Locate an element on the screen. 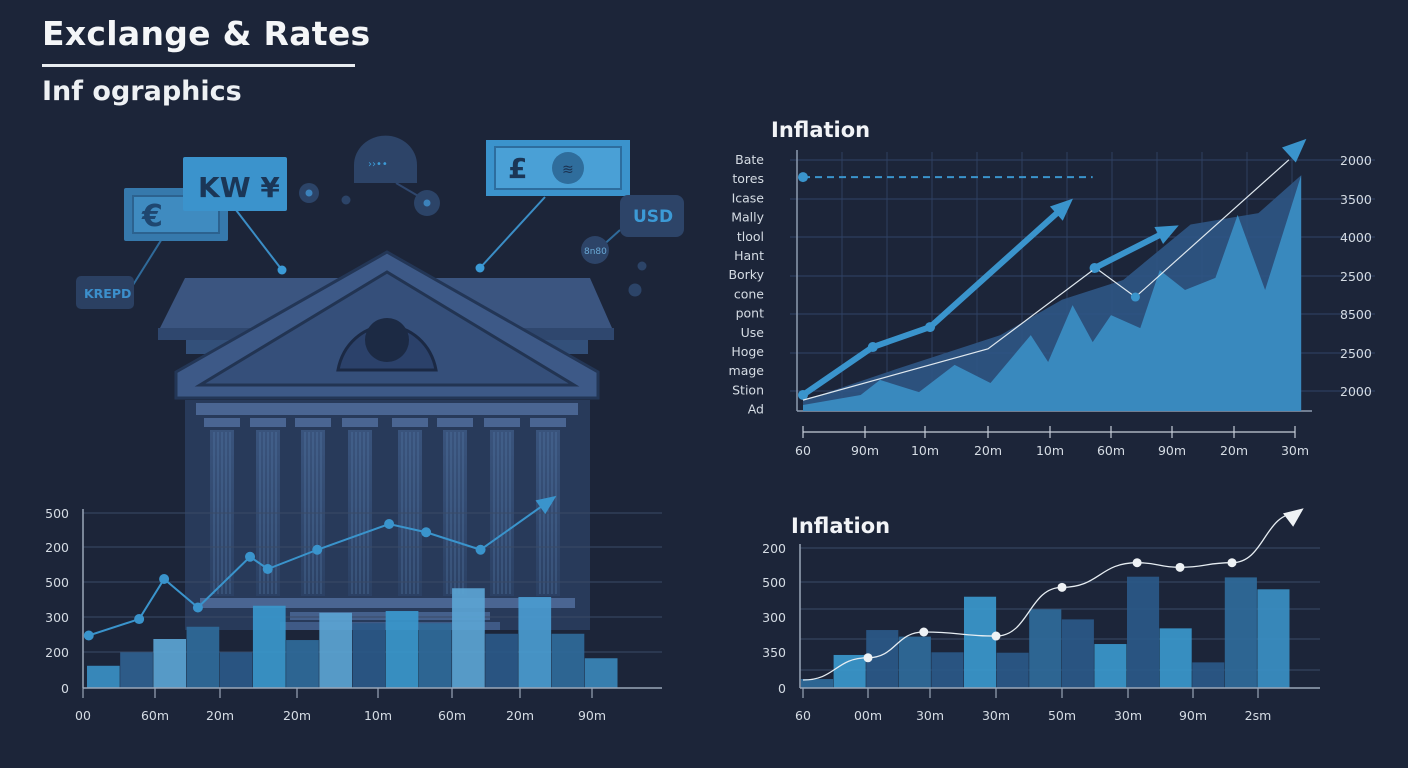 Image resolution: width=1408 pixels, height=768 pixels. won-yen-sign-icon is located at coordinates (235, 184).